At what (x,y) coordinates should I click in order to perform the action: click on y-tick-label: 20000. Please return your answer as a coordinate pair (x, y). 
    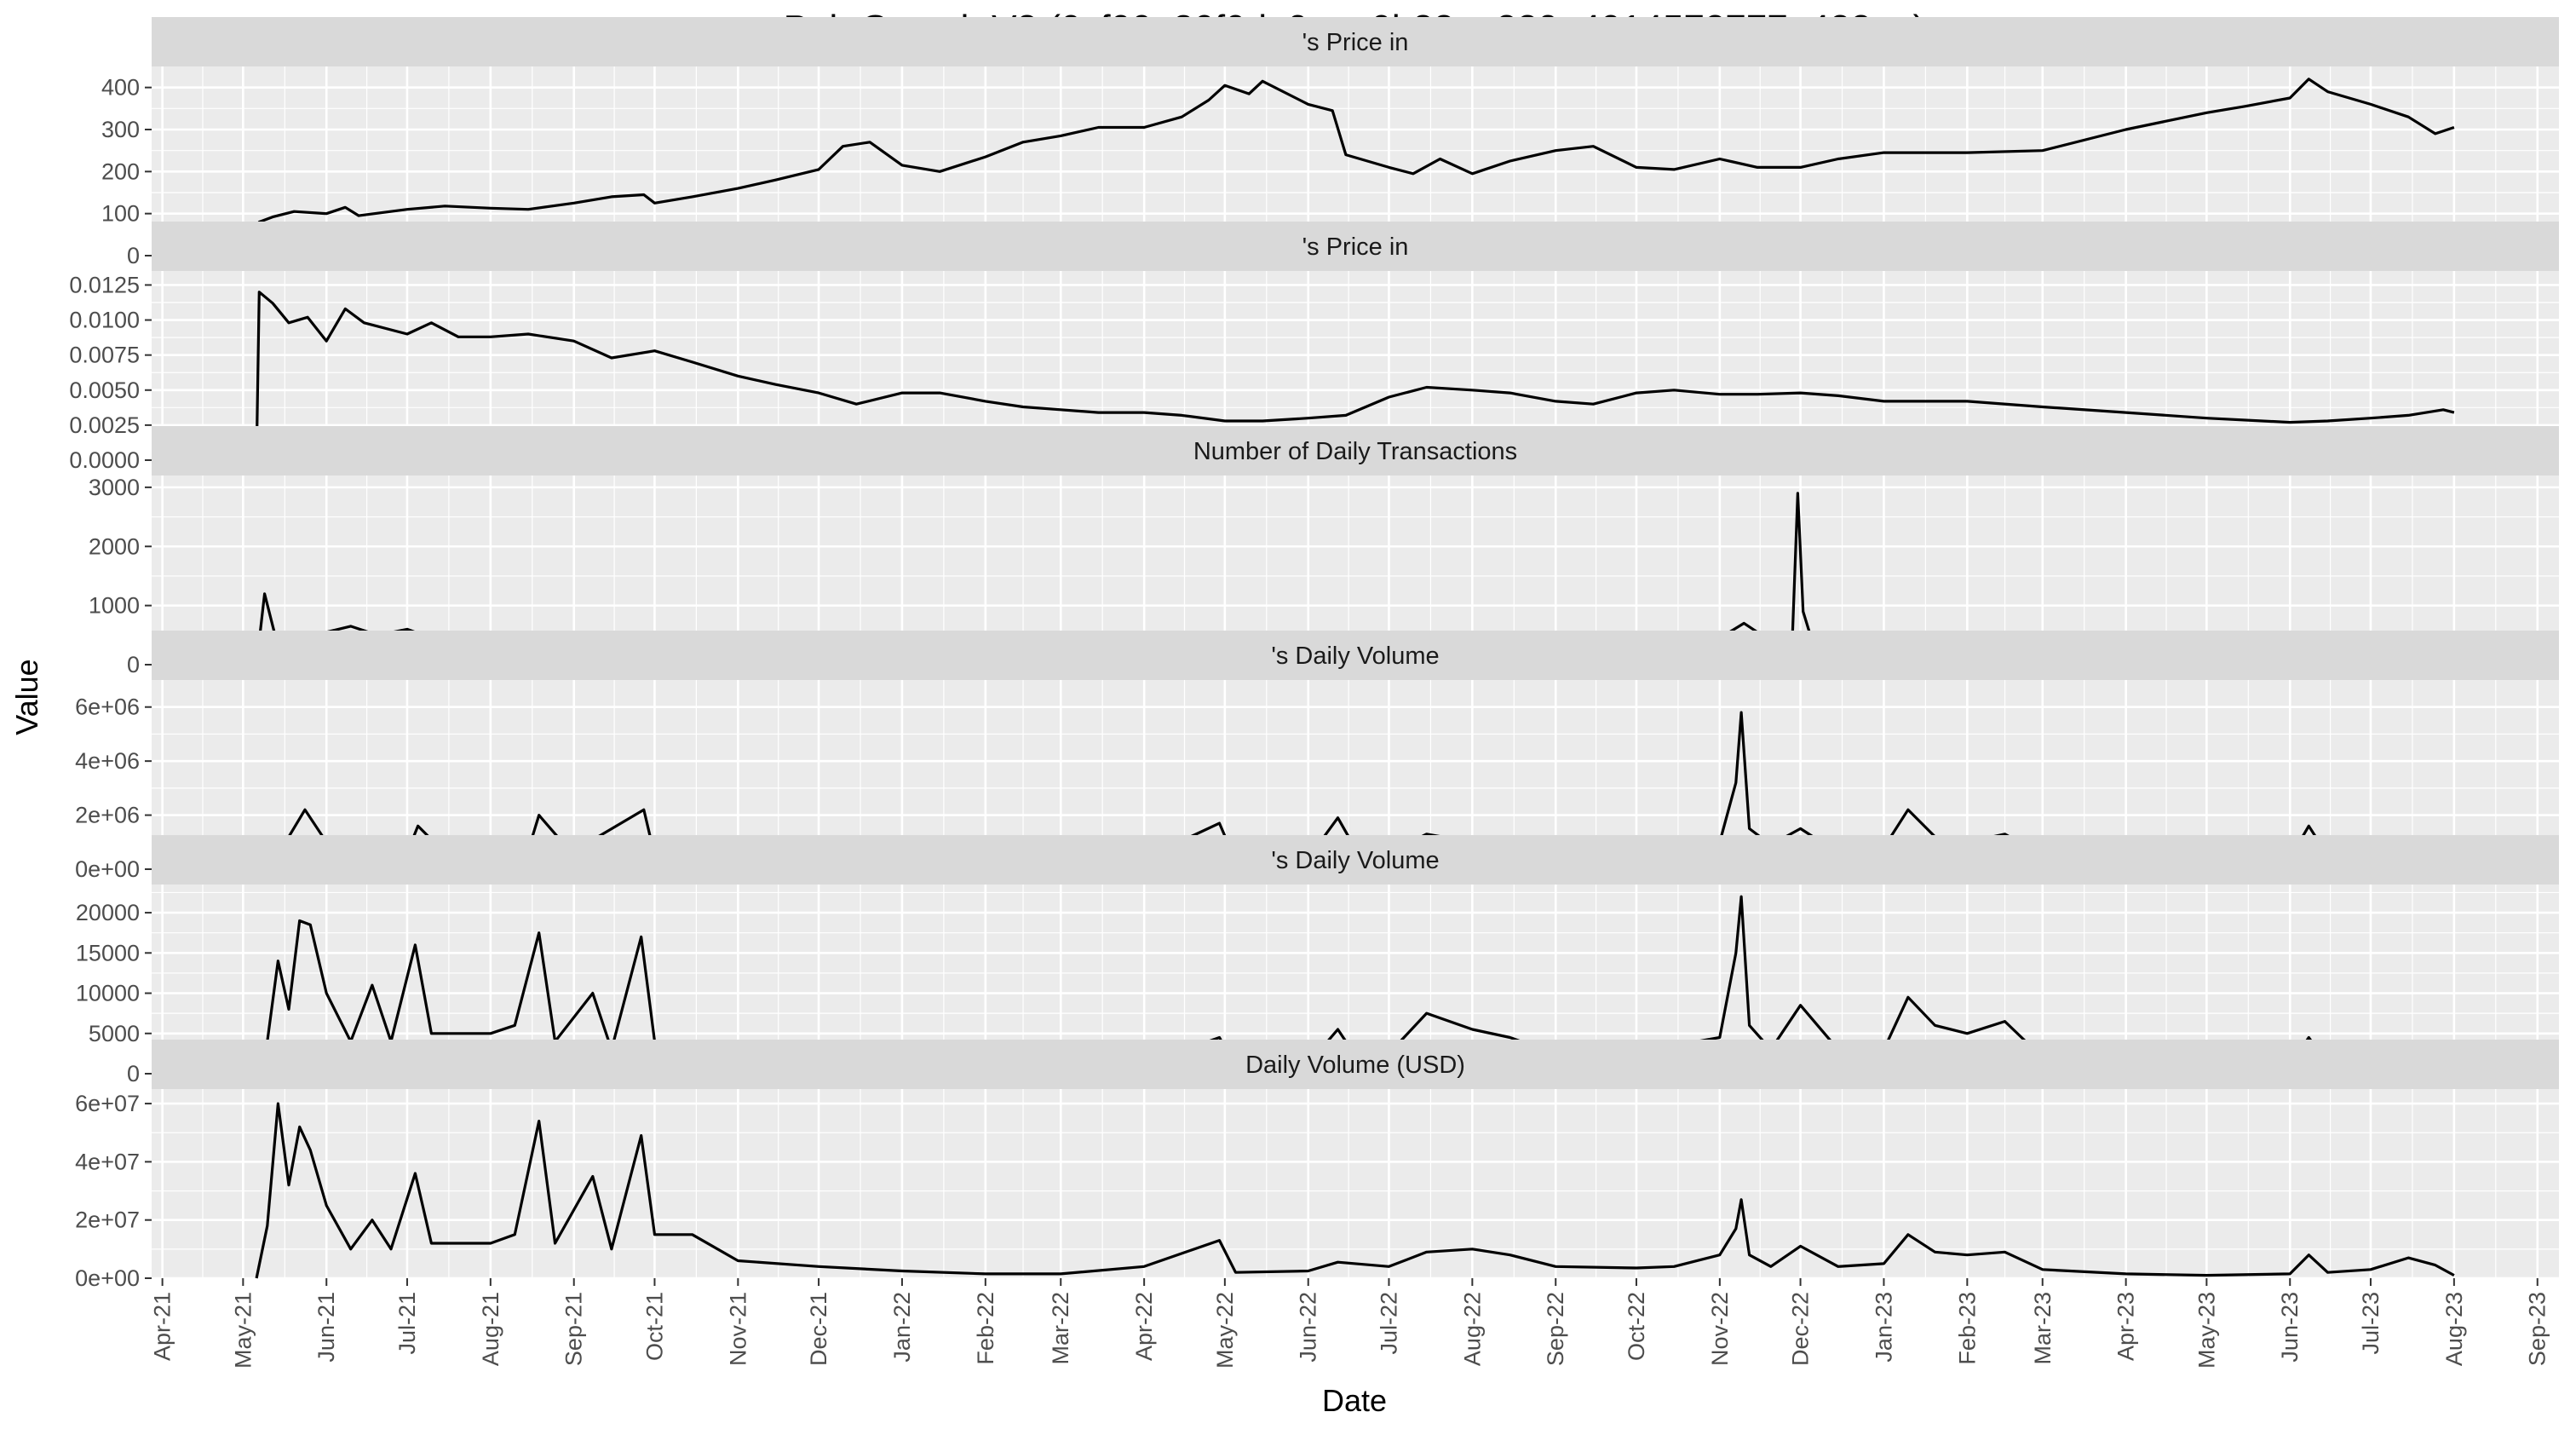
    Looking at the image, I should click on (108, 912).